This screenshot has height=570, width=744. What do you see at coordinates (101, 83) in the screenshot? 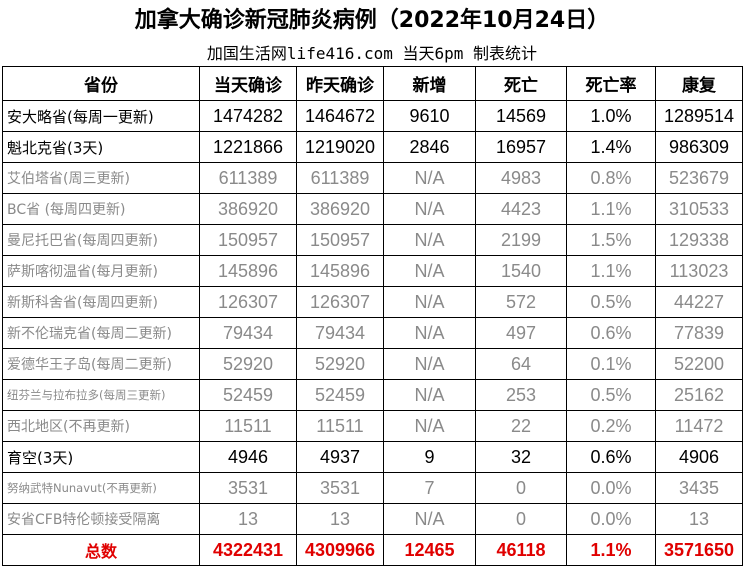
I see `header-cell: 省份` at bounding box center [101, 83].